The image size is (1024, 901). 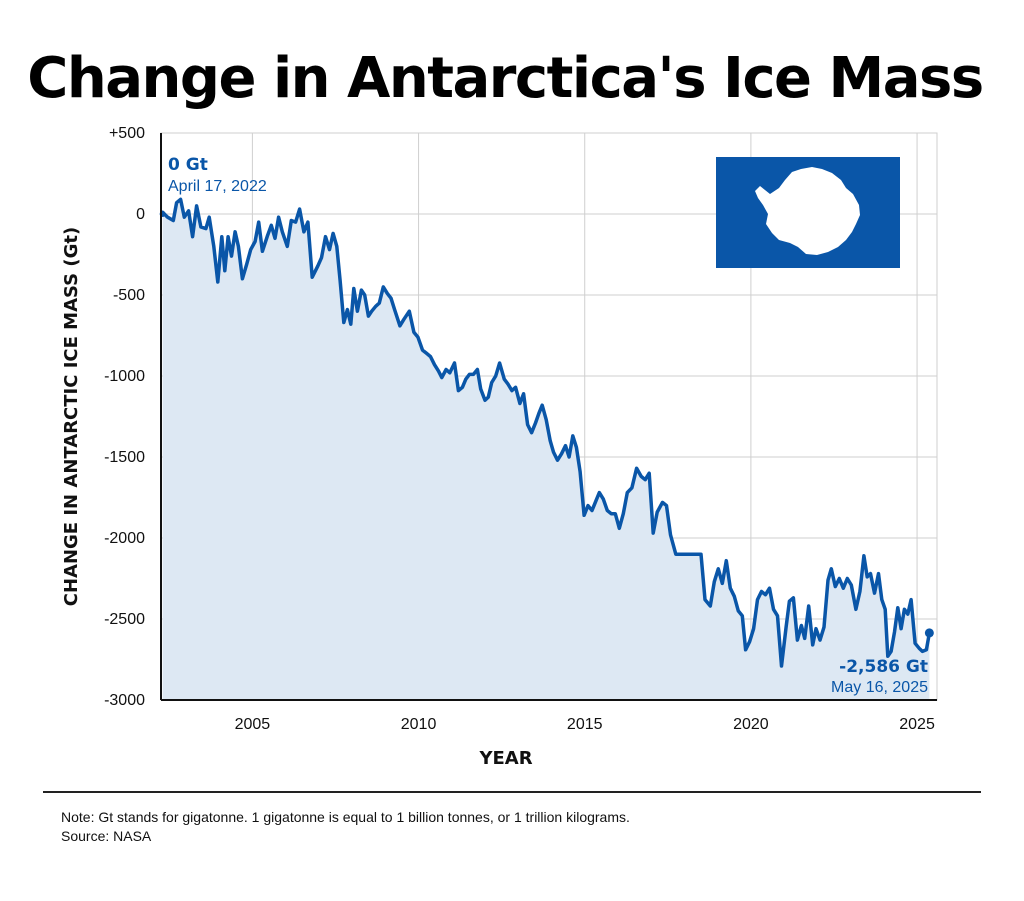 I want to click on x-tick-label: 2015, so click(x=585, y=724).